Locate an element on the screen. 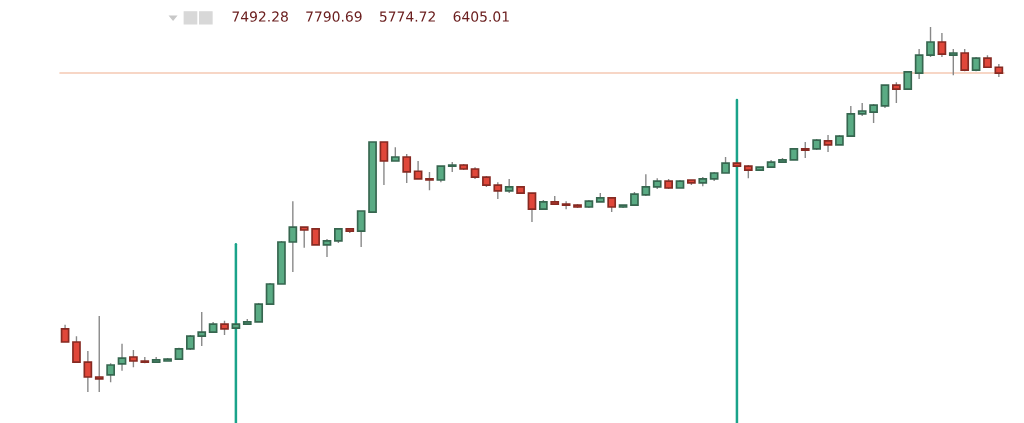 The width and height of the screenshot is (1024, 423). text: 5774.72 is located at coordinates (407, 16).